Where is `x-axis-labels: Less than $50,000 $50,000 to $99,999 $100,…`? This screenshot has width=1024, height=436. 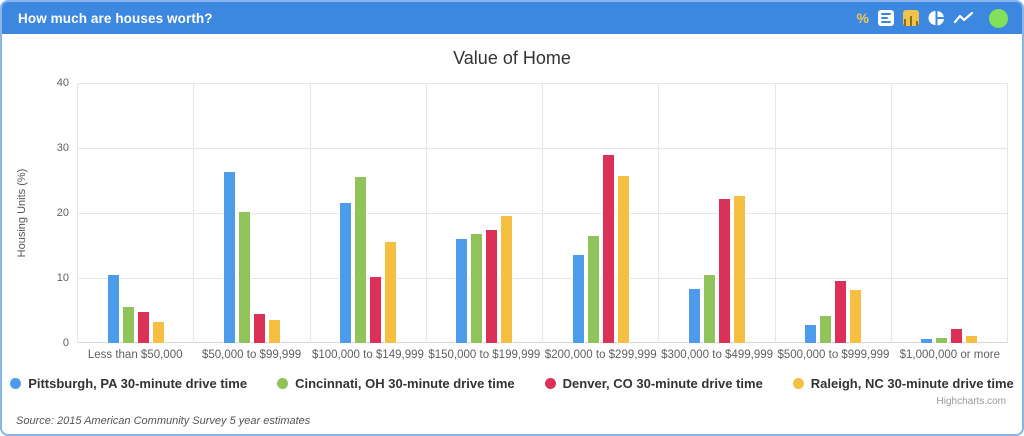
x-axis-labels: Less than $50,000 $50,000 to $99,999 $100,… is located at coordinates (542, 355).